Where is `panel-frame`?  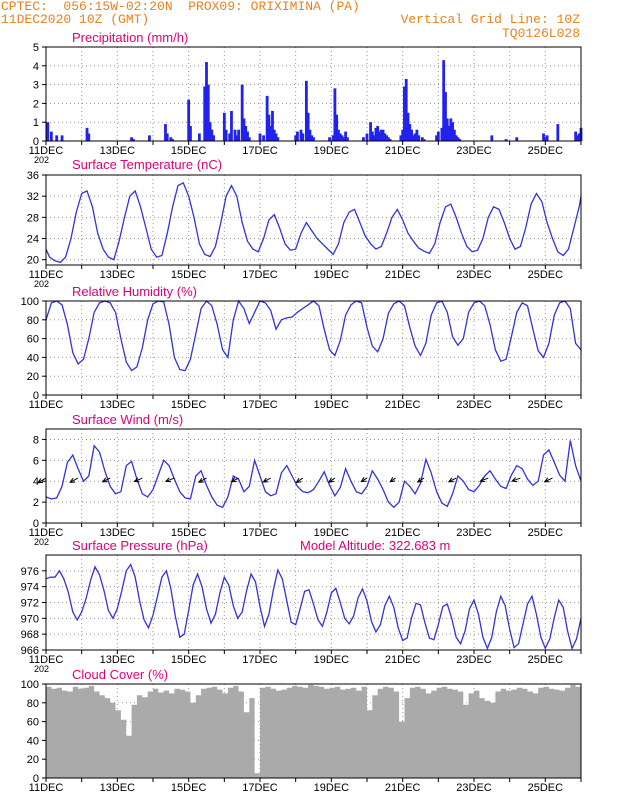
panel-frame is located at coordinates (313, 476).